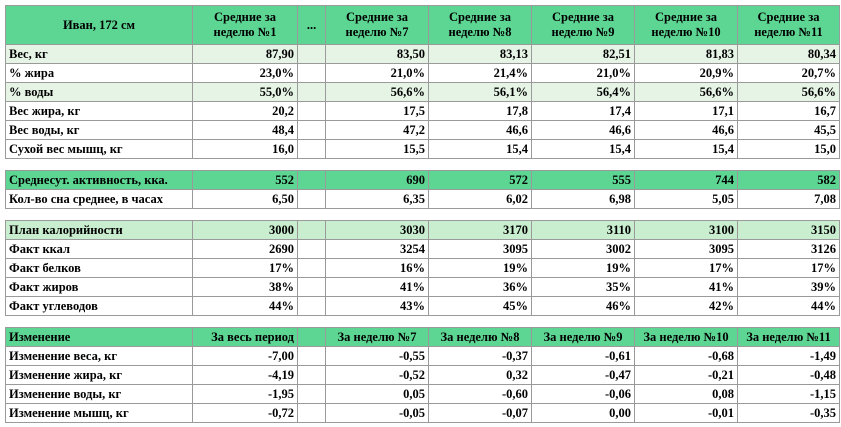 This screenshot has width=841, height=427. Describe the element at coordinates (377, 230) in the screenshot. I see `table-cell: 3030` at that location.